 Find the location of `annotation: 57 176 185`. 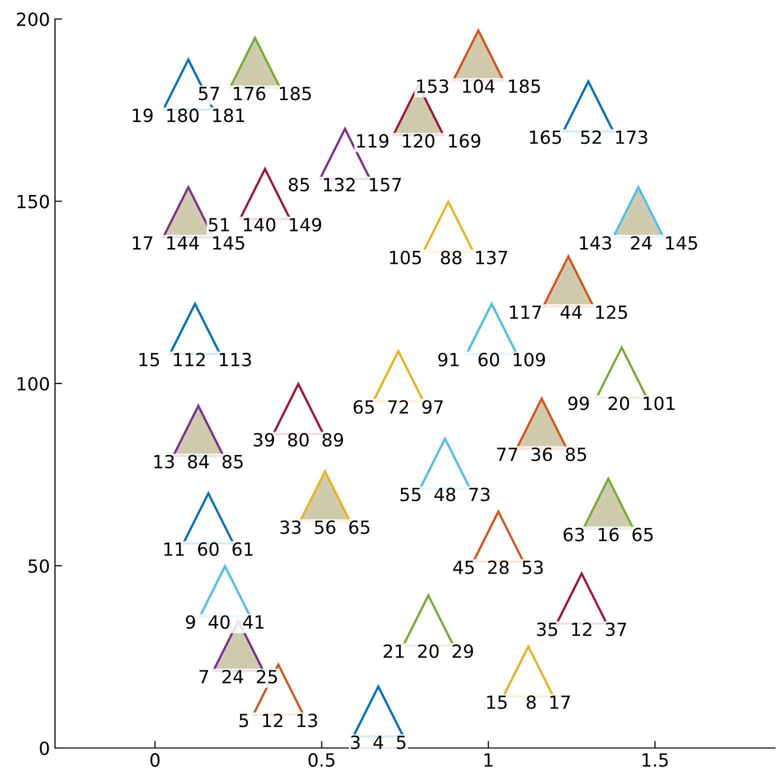

annotation: 57 176 185 is located at coordinates (254, 93).